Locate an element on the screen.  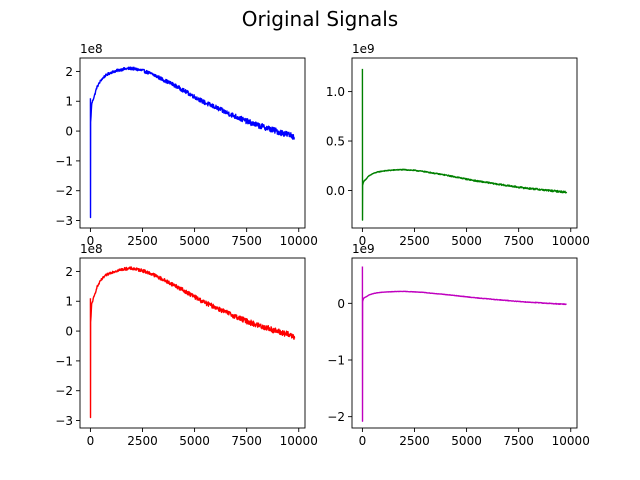
y-tick-label: 0.5 is located at coordinates (335, 142).